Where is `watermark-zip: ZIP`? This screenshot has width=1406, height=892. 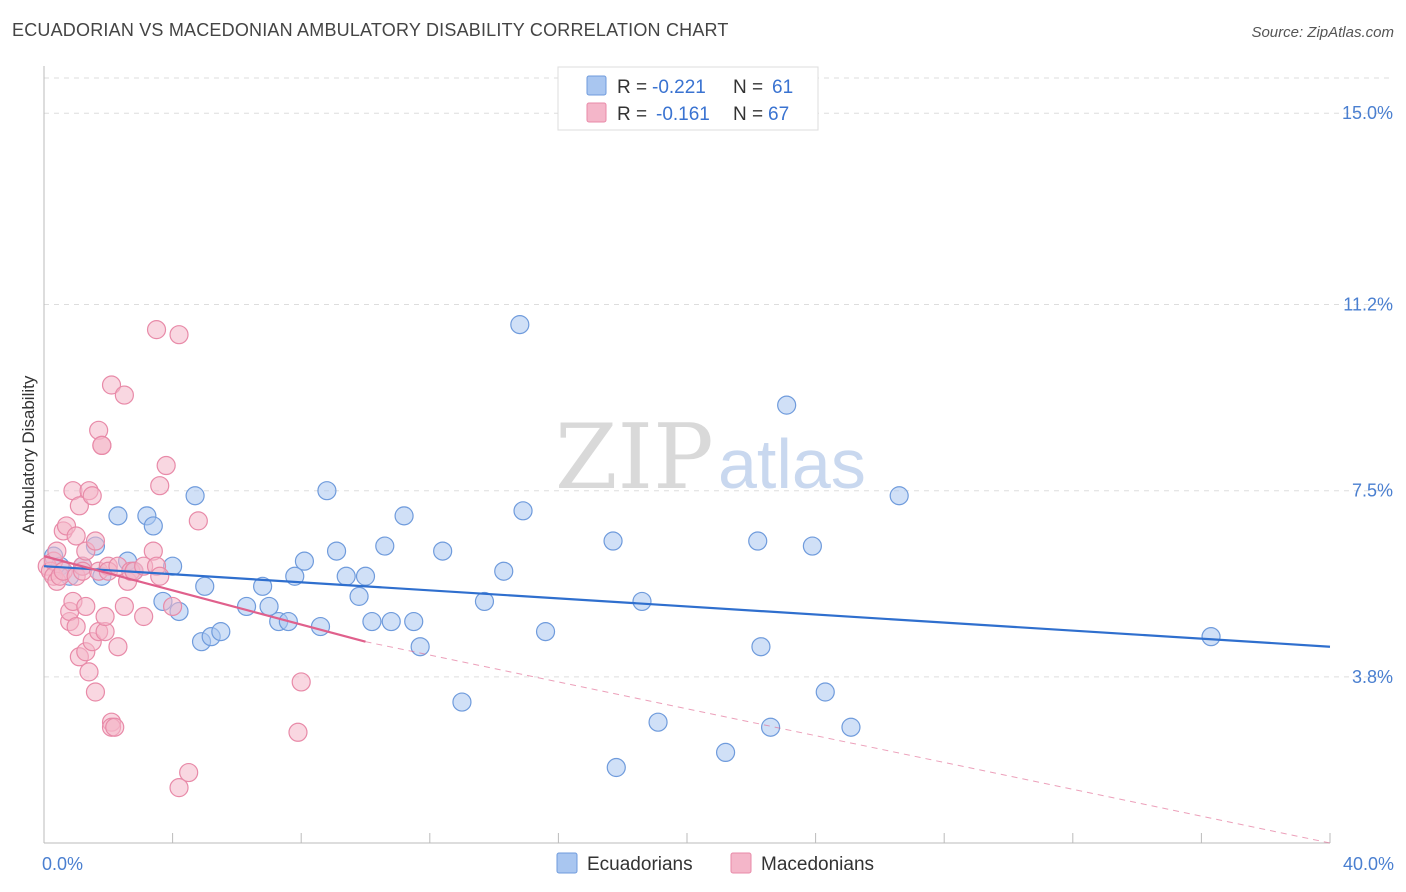 watermark-zip: ZIP is located at coordinates (634, 457).